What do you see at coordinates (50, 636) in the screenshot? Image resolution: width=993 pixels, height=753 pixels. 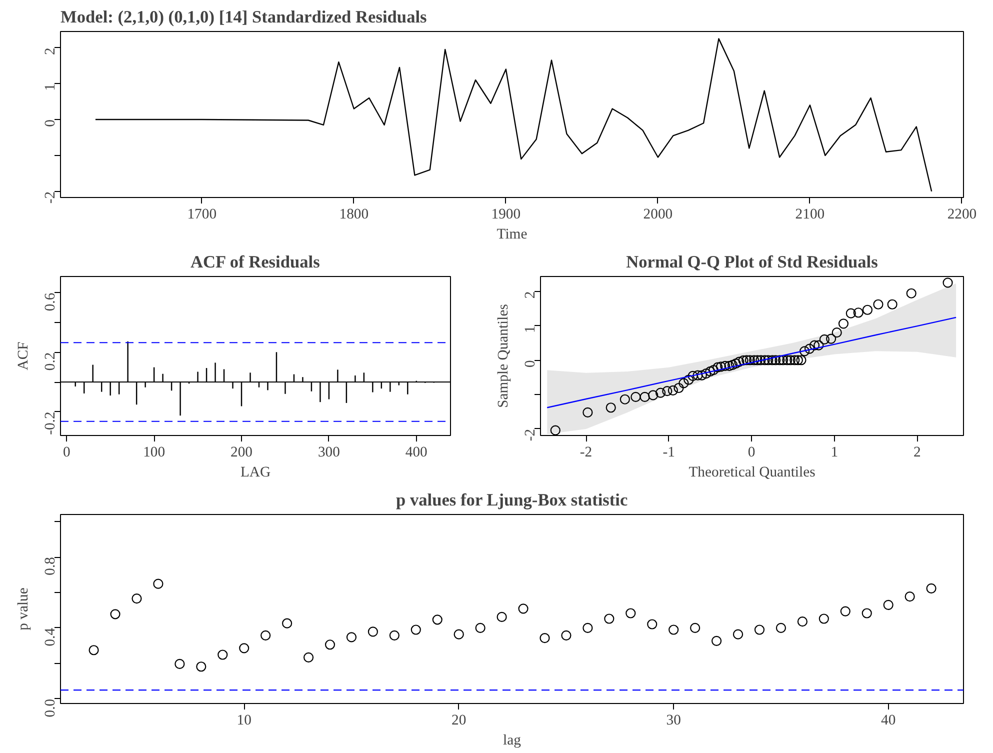 I see `y-tick-label: 0.4` at bounding box center [50, 636].